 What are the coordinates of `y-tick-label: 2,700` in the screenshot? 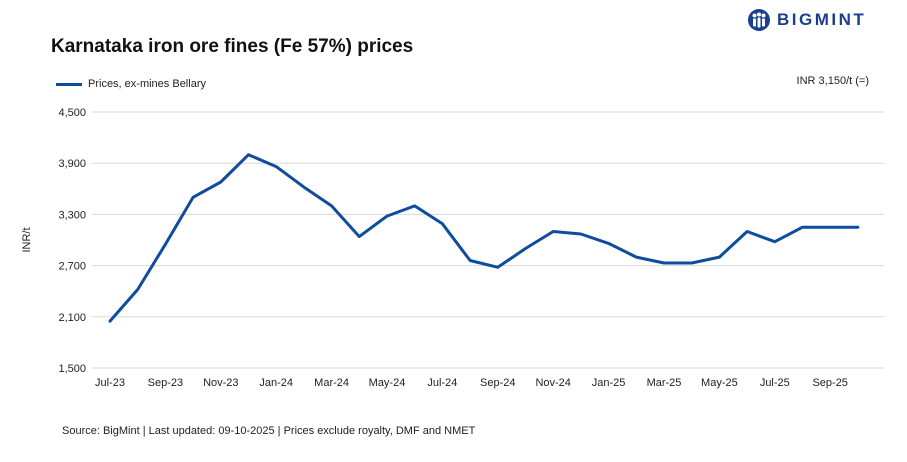 It's located at (72, 267).